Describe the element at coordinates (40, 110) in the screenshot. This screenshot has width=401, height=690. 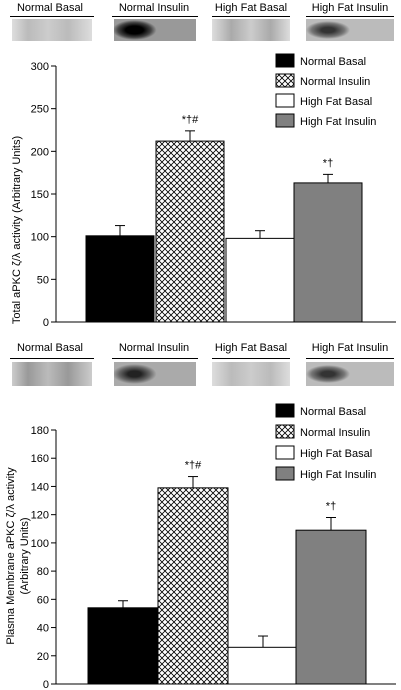
I see `y-tick-label: 250` at that location.